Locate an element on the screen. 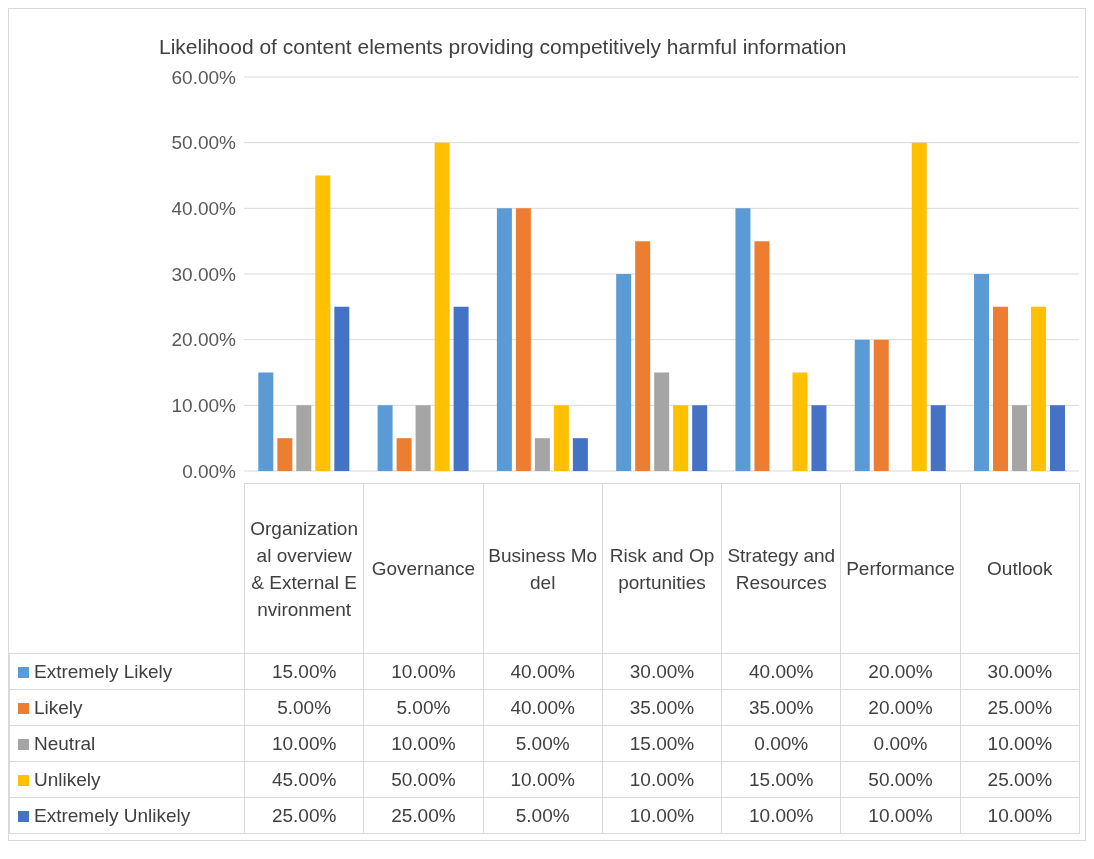  legend-label: Extremely Likely is located at coordinates (127, 671).